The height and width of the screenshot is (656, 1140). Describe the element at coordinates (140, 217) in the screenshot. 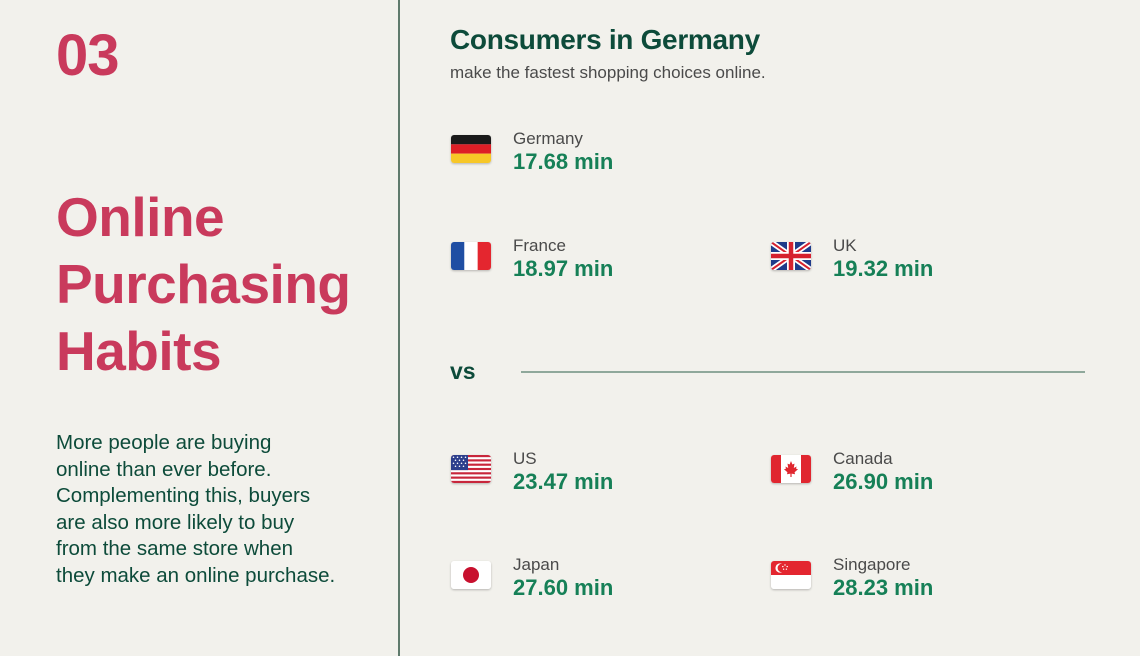

I see `heading-line: Online` at that location.